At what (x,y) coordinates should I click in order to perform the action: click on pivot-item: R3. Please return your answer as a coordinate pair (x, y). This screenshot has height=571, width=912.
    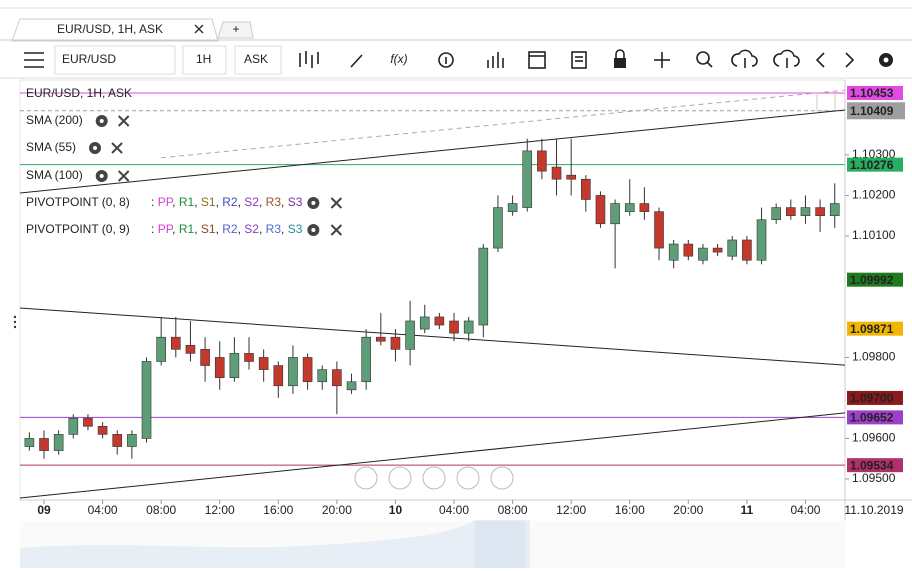
    Looking at the image, I should click on (274, 229).